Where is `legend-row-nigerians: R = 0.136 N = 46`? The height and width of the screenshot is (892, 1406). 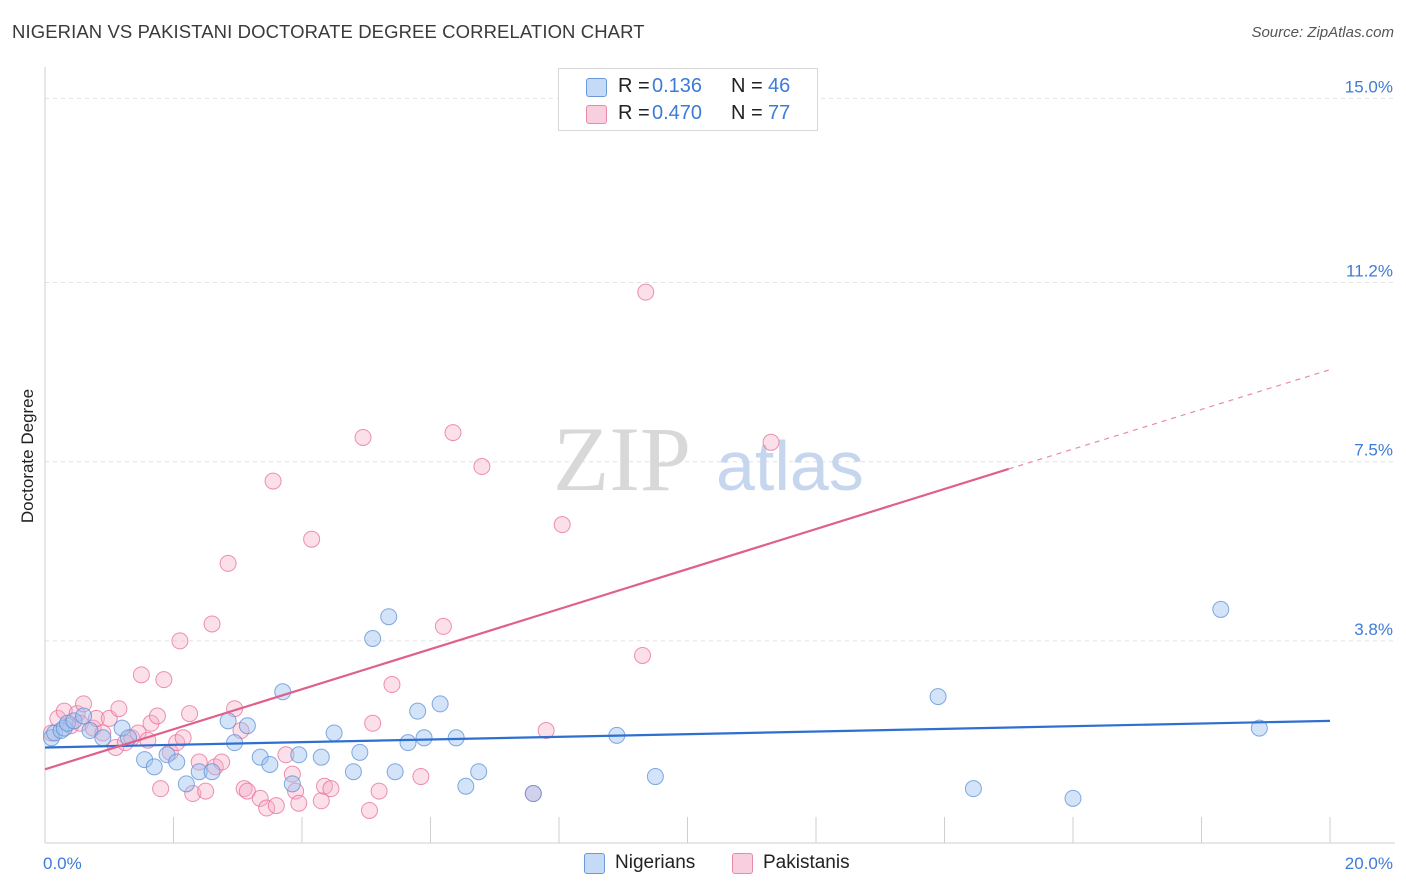
legend-row-nigerians: R = 0.136 N = 46 is located at coordinates (688, 87).